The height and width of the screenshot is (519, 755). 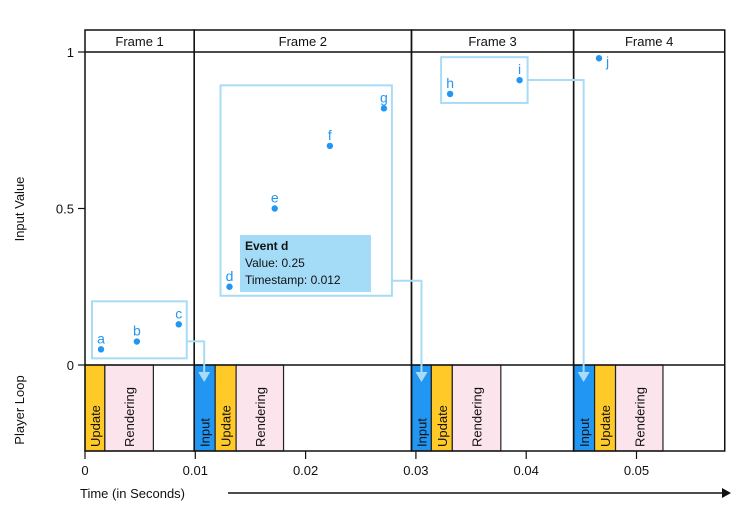 What do you see at coordinates (519, 80) in the screenshot?
I see `data-point-i` at bounding box center [519, 80].